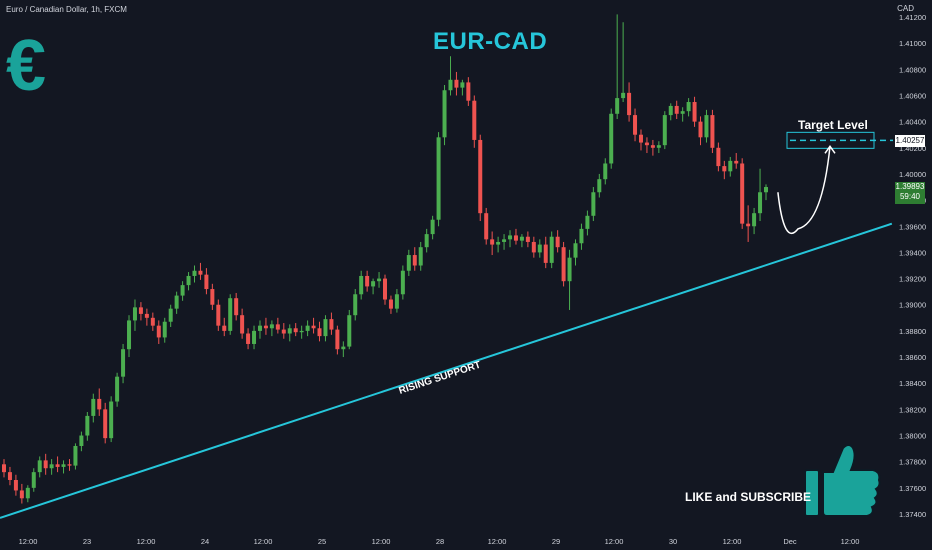  Describe the element at coordinates (790, 541) in the screenshot. I see `x-tick-label: Dec` at that location.